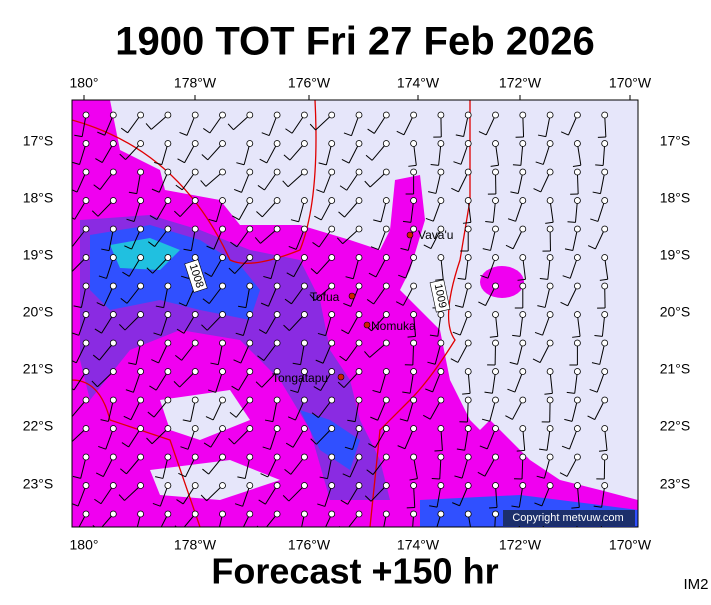 The height and width of the screenshot is (605, 711). Describe the element at coordinates (38, 312) in the screenshot. I see `lat-tick-label: 20°S` at that location.